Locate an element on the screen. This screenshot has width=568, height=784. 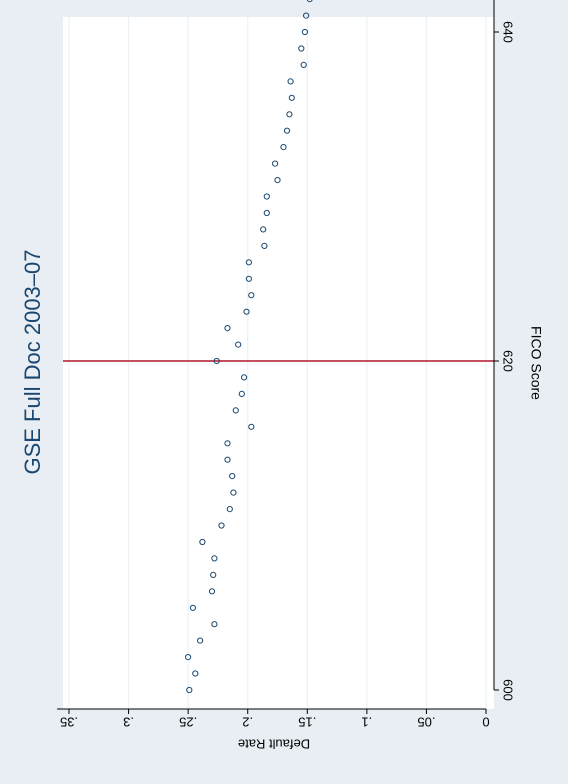
y-tick-label: .3 is located at coordinates (128, 722).